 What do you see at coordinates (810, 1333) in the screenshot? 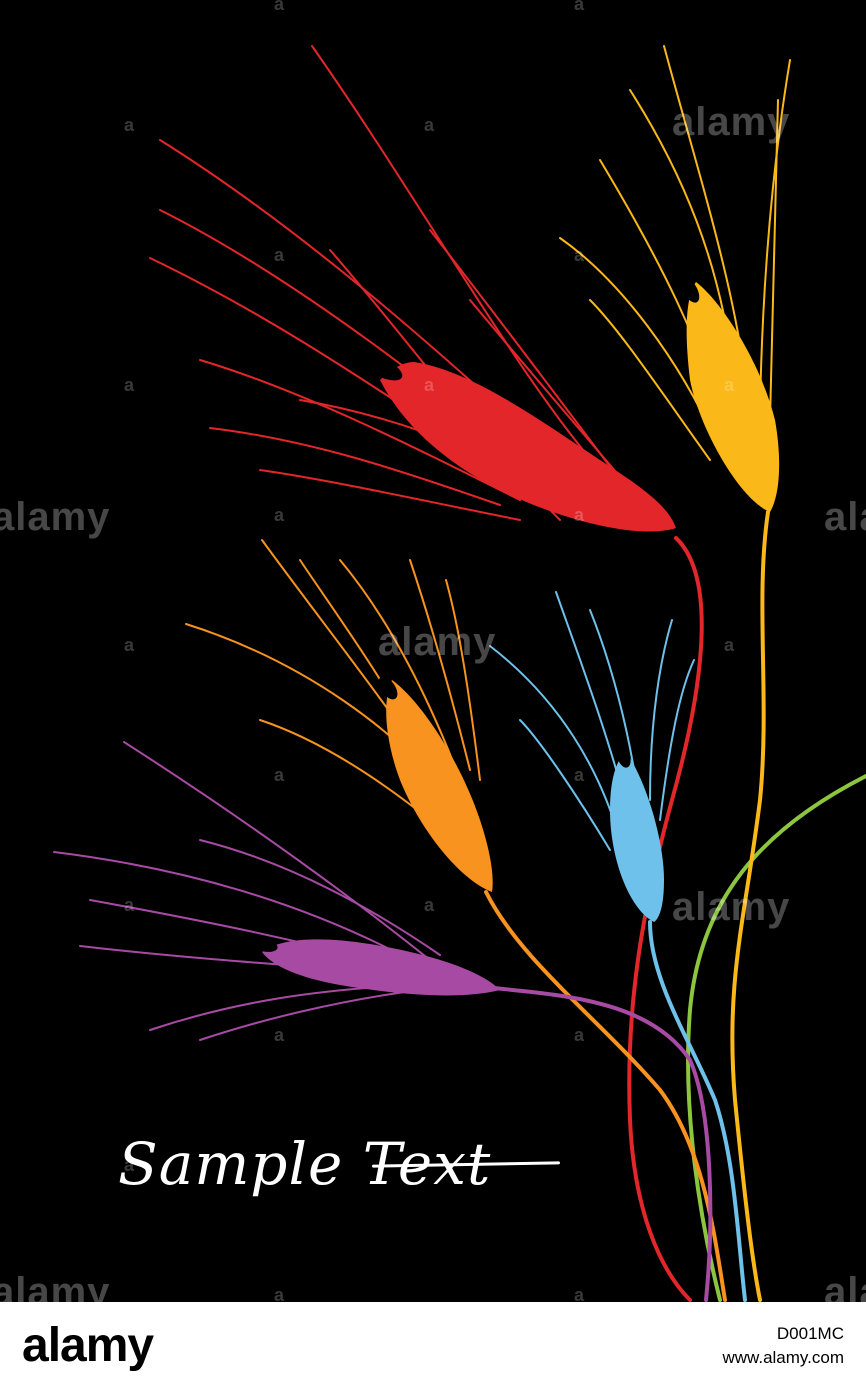
I see `image-id: D001MC` at bounding box center [810, 1333].